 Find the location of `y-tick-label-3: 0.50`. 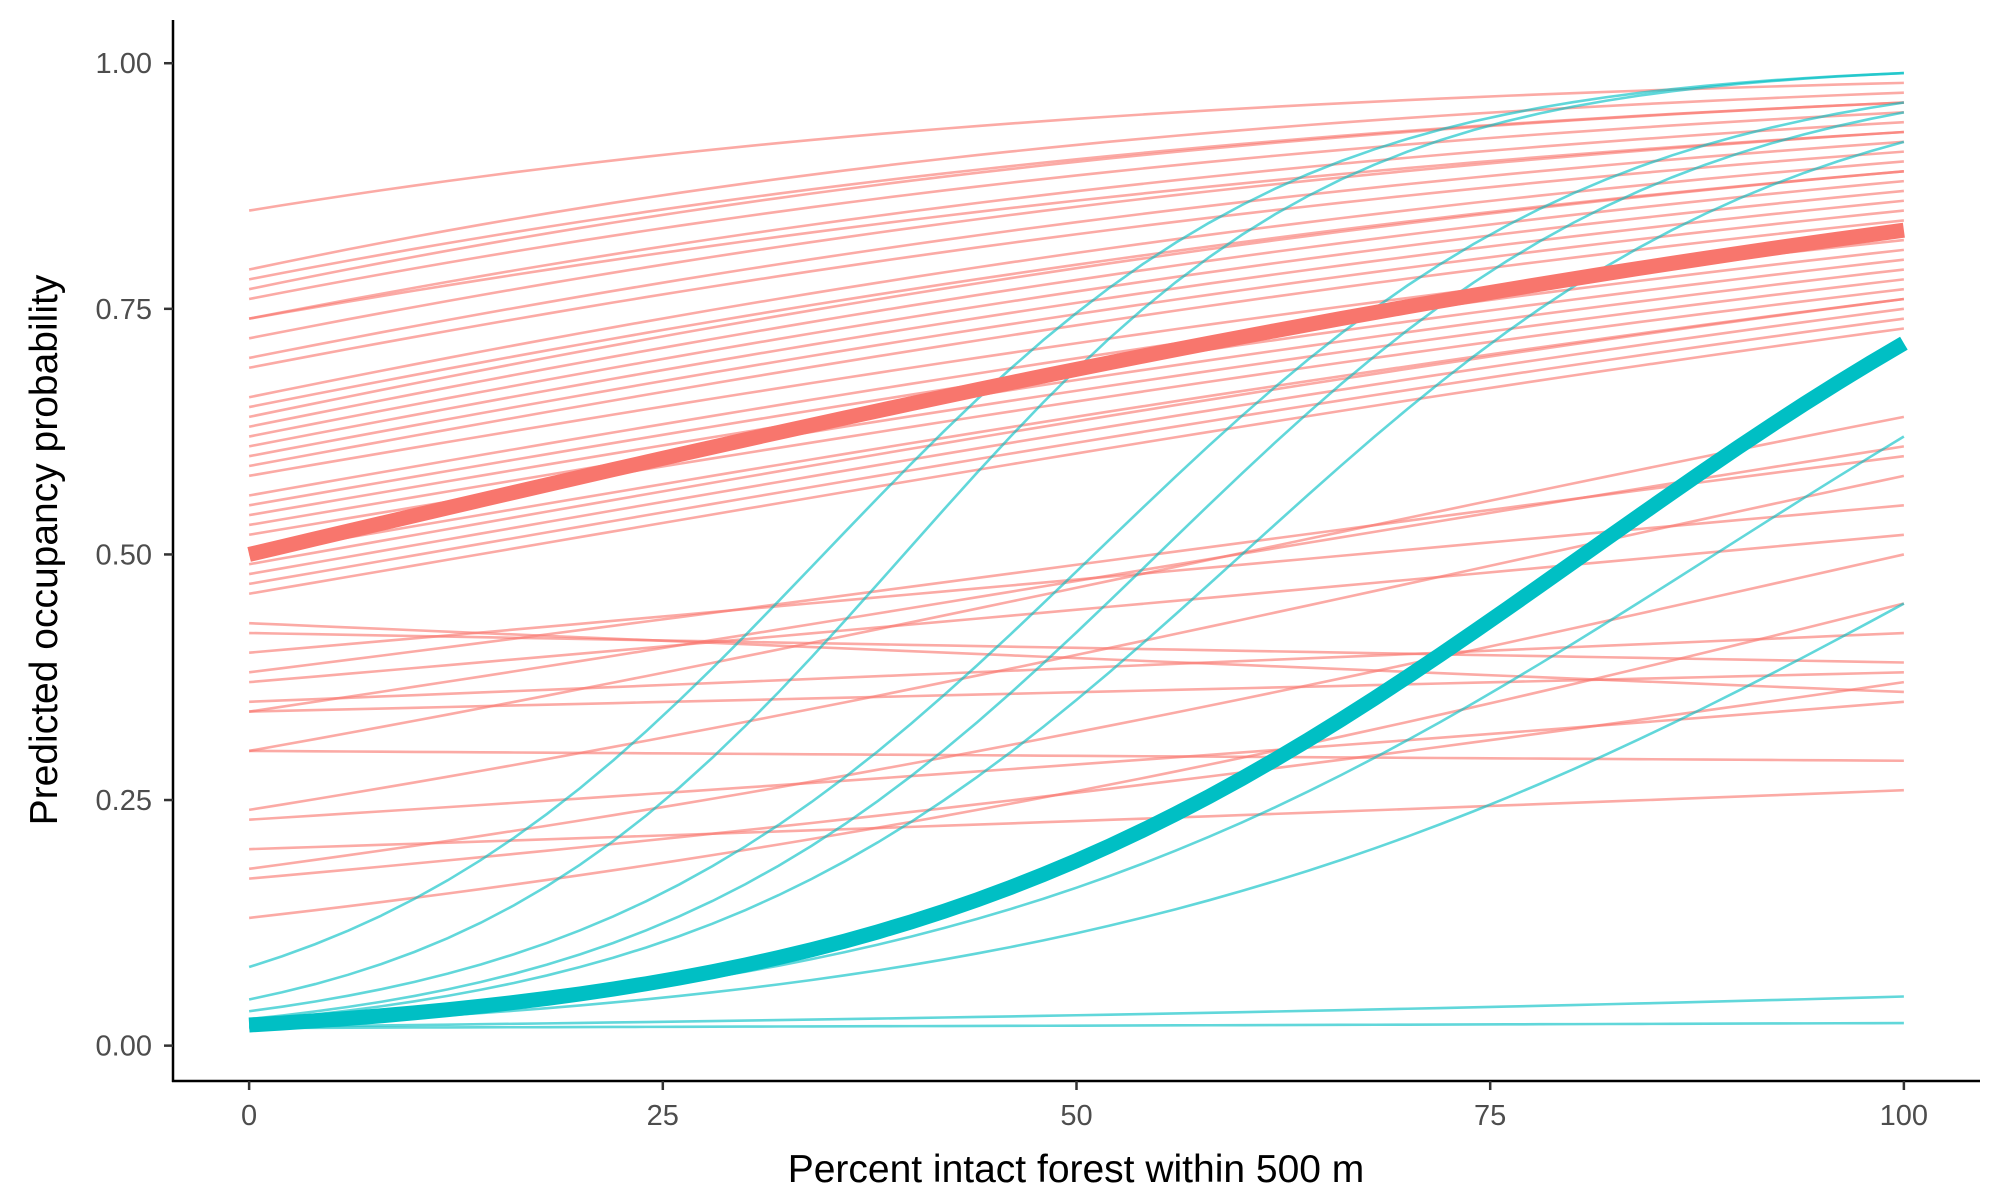

y-tick-label-3: 0.50 is located at coordinates (124, 555).